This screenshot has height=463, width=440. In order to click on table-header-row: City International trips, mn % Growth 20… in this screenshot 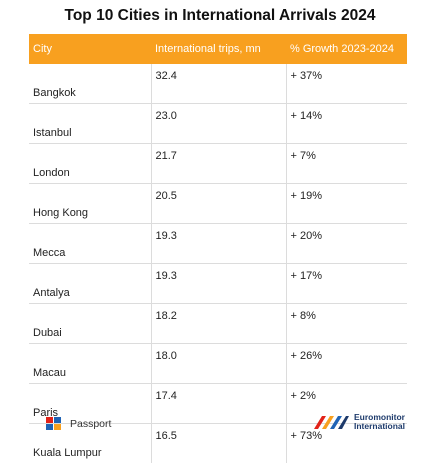, I will do `click(218, 49)`.